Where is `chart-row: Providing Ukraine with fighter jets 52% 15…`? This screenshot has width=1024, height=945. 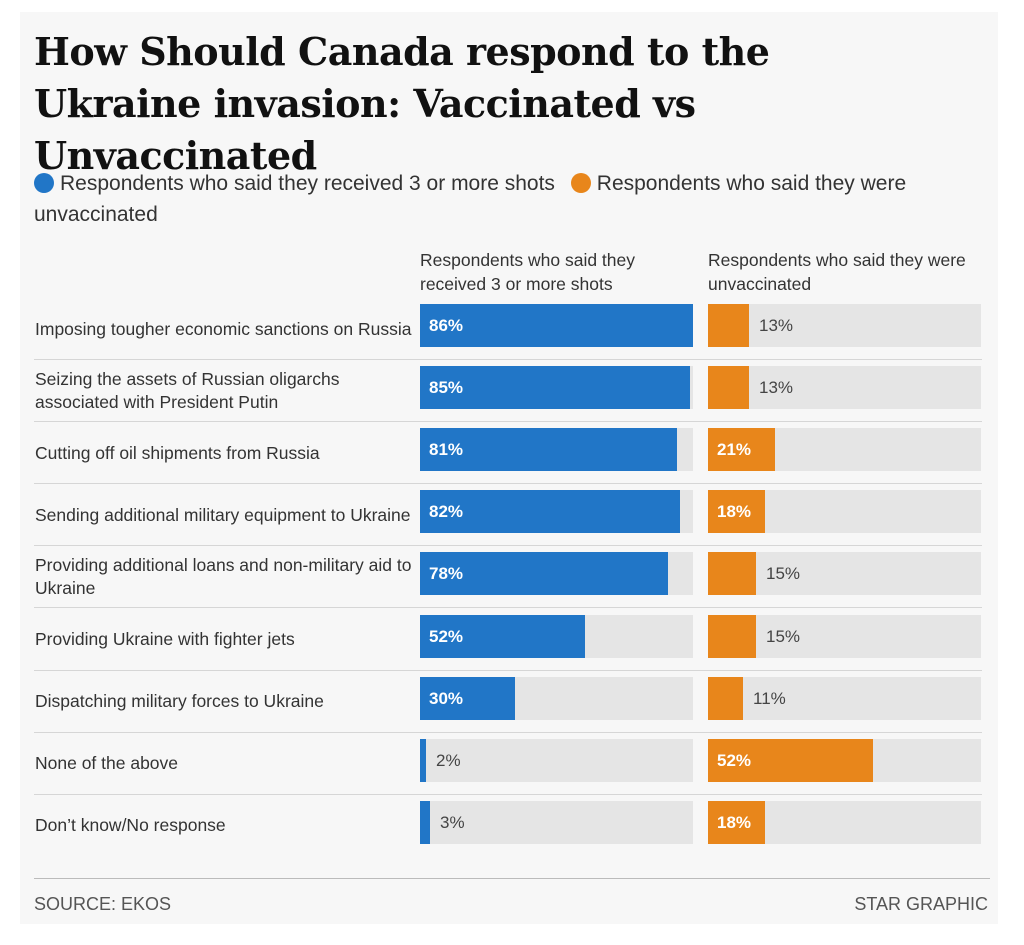
chart-row: Providing Ukraine with fighter jets 52% 15… is located at coordinates (508, 640).